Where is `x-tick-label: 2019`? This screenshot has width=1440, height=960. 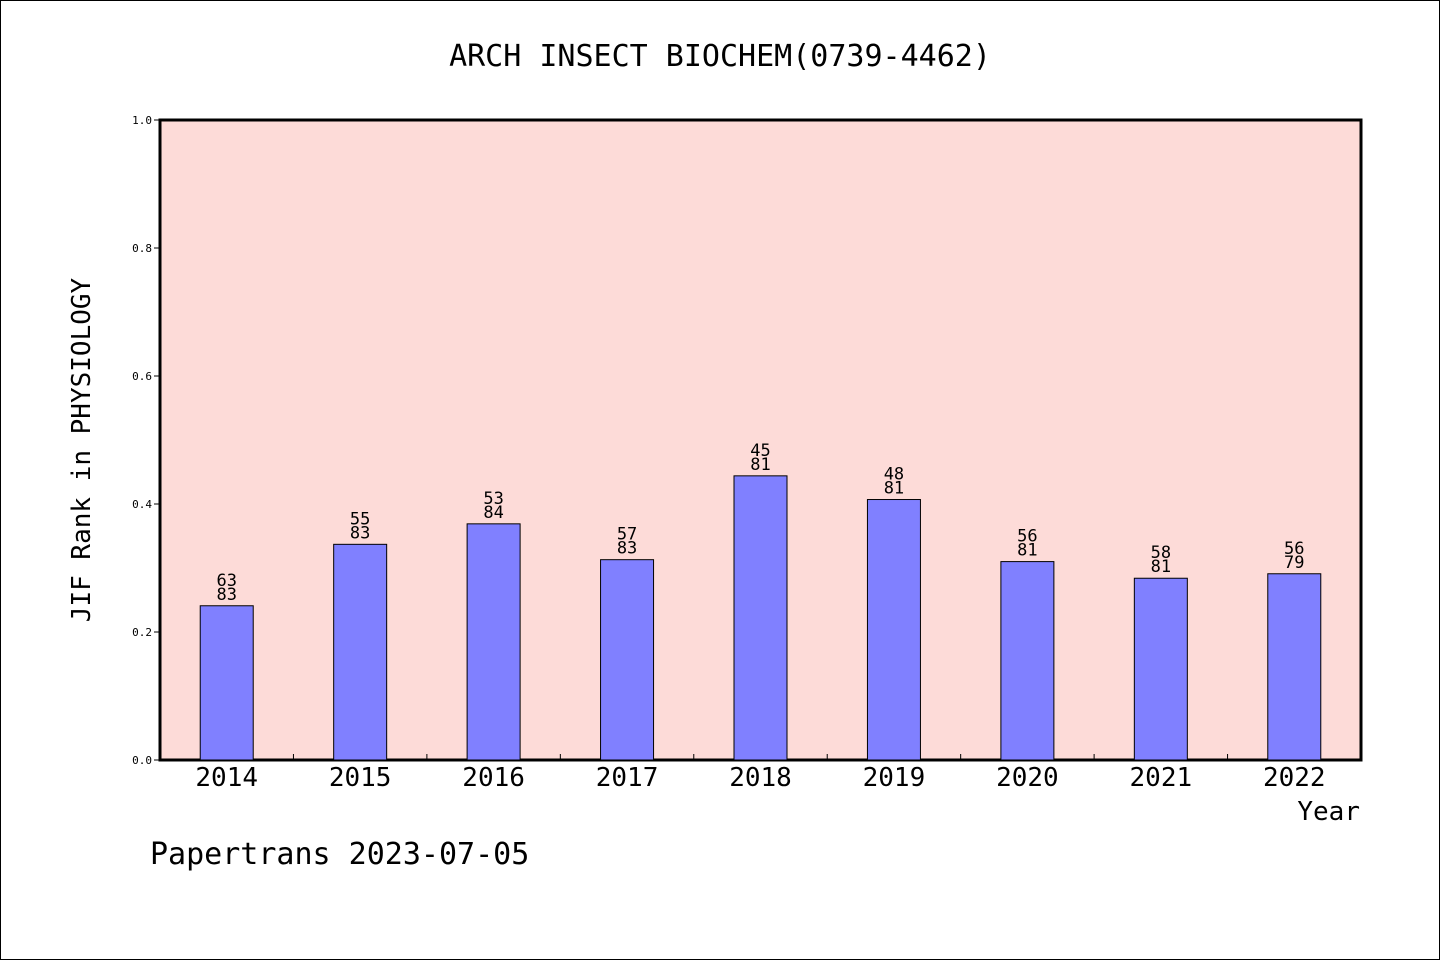 x-tick-label: 2019 is located at coordinates (894, 778).